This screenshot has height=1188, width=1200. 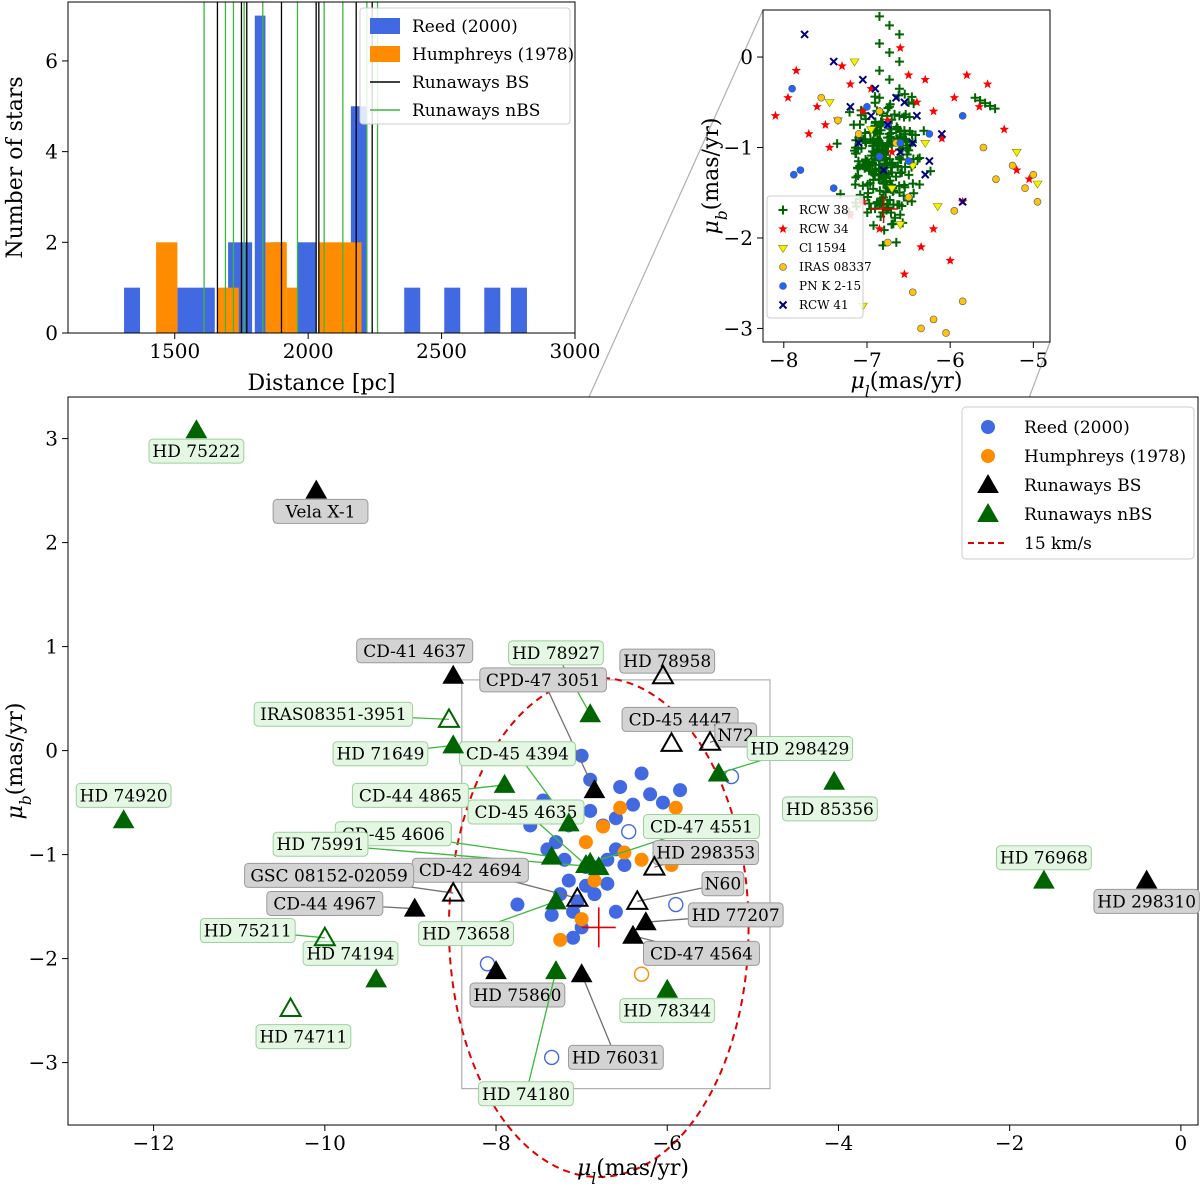 I want to click on x-tick-label: −4, so click(x=838, y=1143).